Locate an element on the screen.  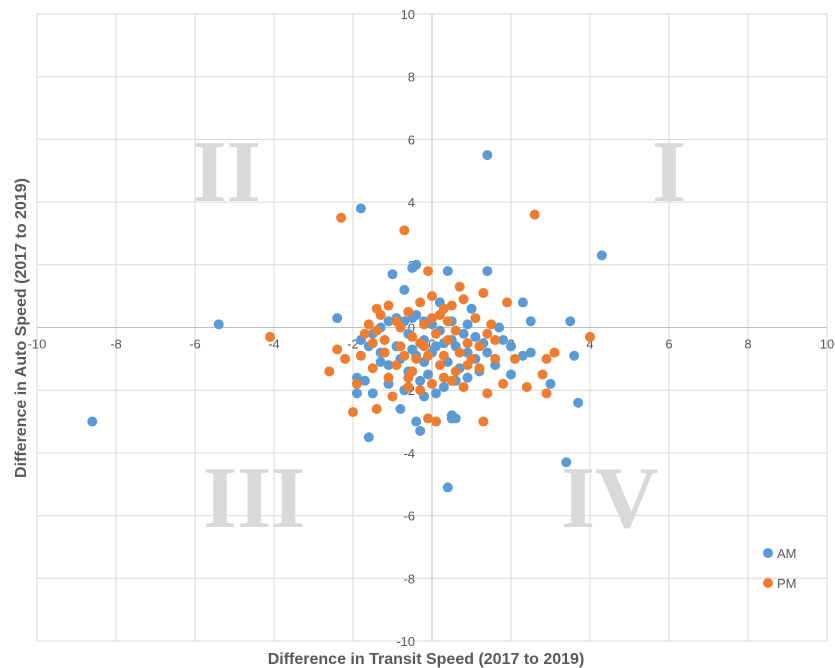
y-tick-label: -8 is located at coordinates (409, 578).